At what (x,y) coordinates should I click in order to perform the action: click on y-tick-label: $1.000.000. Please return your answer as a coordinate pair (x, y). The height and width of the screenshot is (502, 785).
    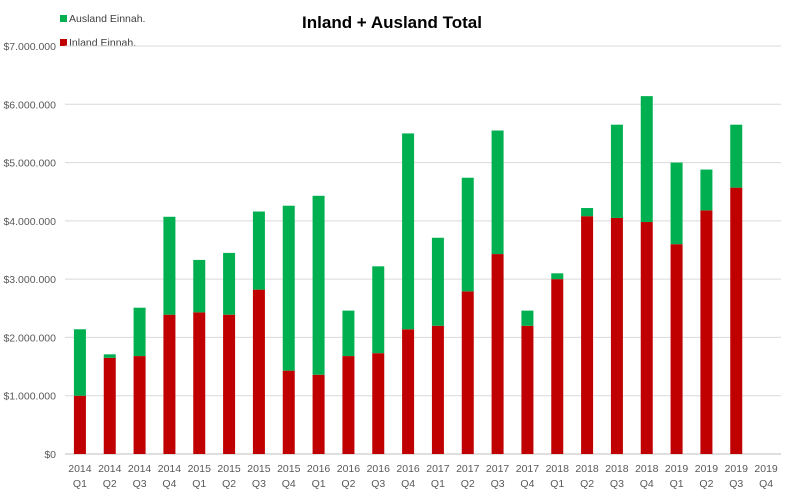
    Looking at the image, I should click on (29, 397).